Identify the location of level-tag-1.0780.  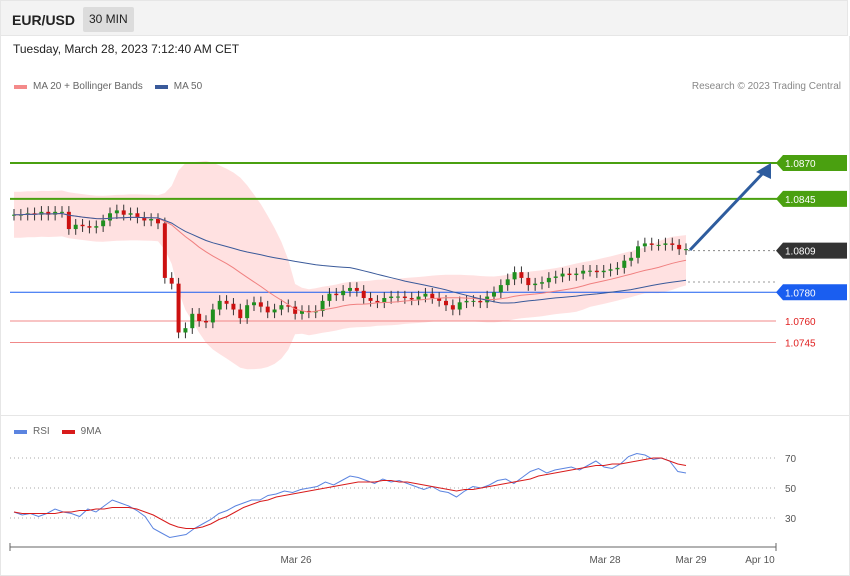
(811, 292).